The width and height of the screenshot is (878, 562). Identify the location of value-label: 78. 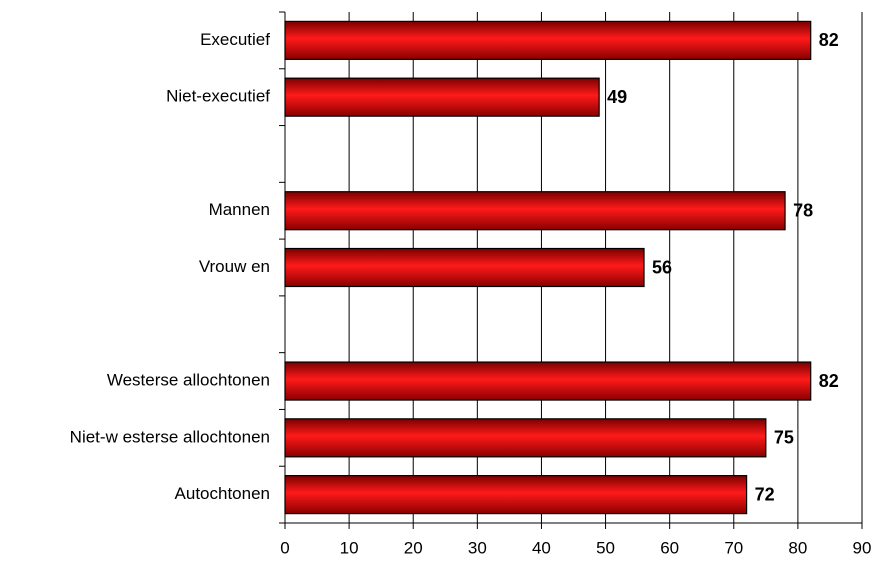
(803, 210).